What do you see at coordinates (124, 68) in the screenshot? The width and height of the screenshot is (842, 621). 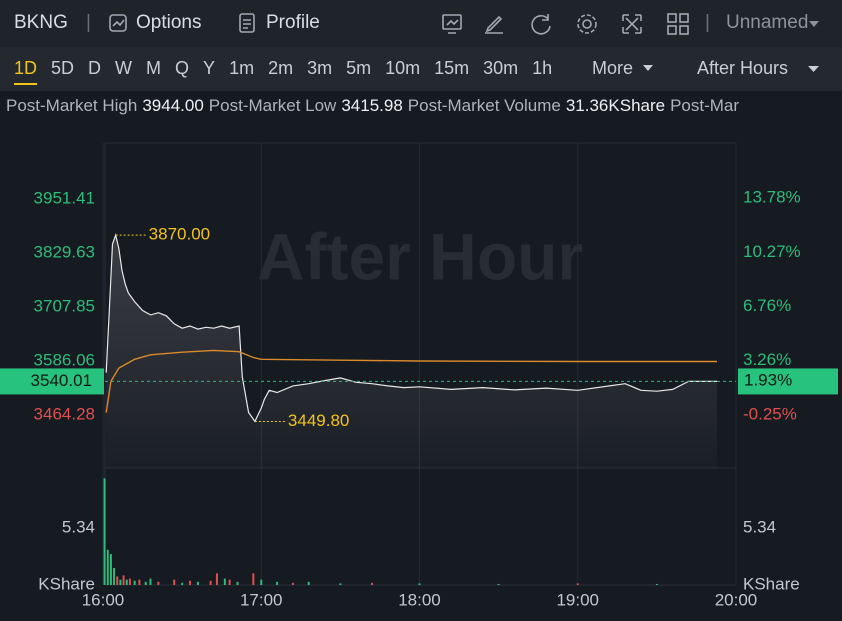 I see `timeframe: W` at bounding box center [124, 68].